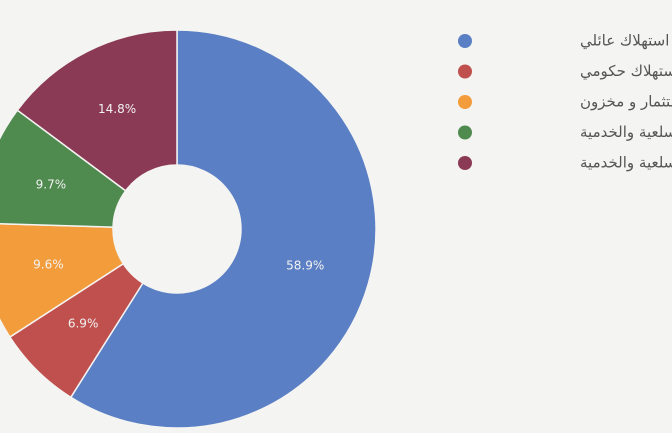 The height and width of the screenshot is (433, 672). What do you see at coordinates (626, 132) in the screenshot?
I see `legend-label: الصادرات السلعية والخدمية` at bounding box center [626, 132].